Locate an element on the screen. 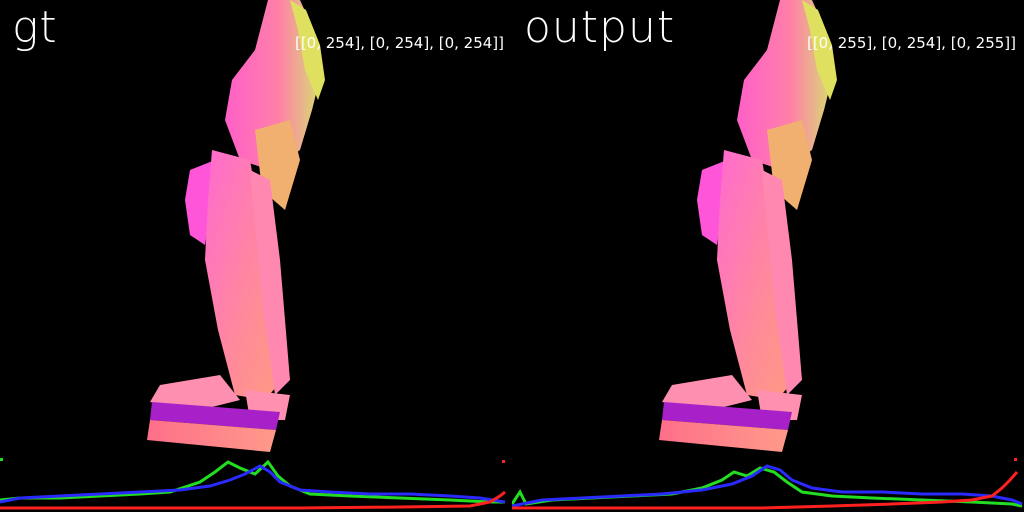 This screenshot has height=512, width=1024. channel-range-label: [[0, 254], [0, 254], [0, 254]] is located at coordinates (399, 43).